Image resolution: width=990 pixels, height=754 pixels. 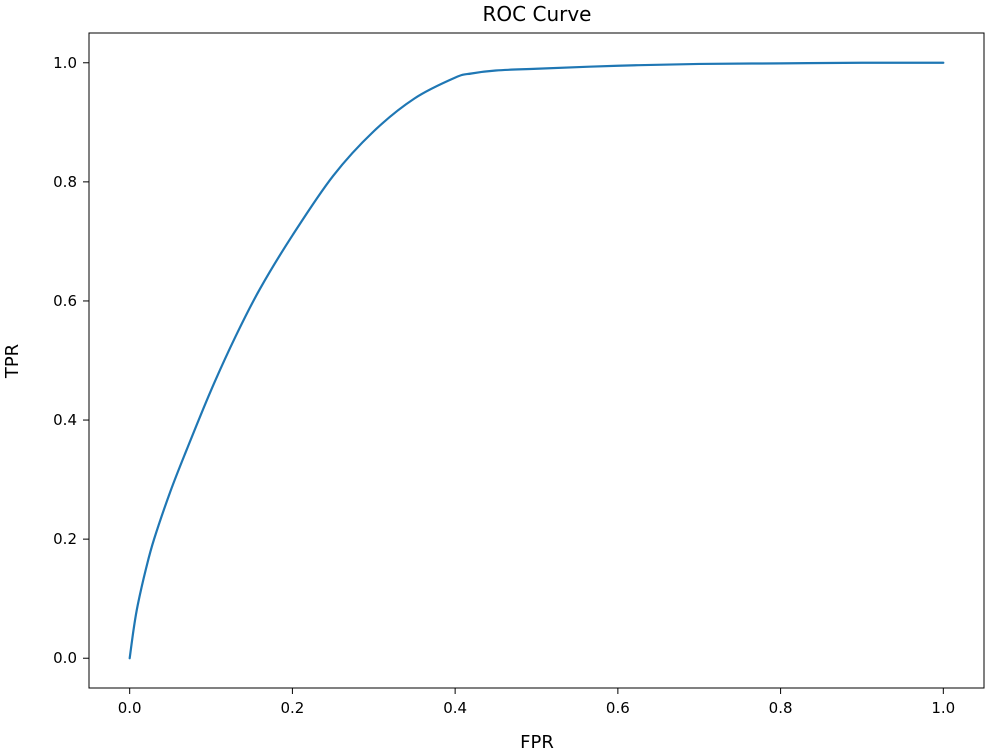 I want to click on y-axis-ticks: 0.0 0.2 0.4 0.6 0.8 1.0, so click(x=71, y=360).